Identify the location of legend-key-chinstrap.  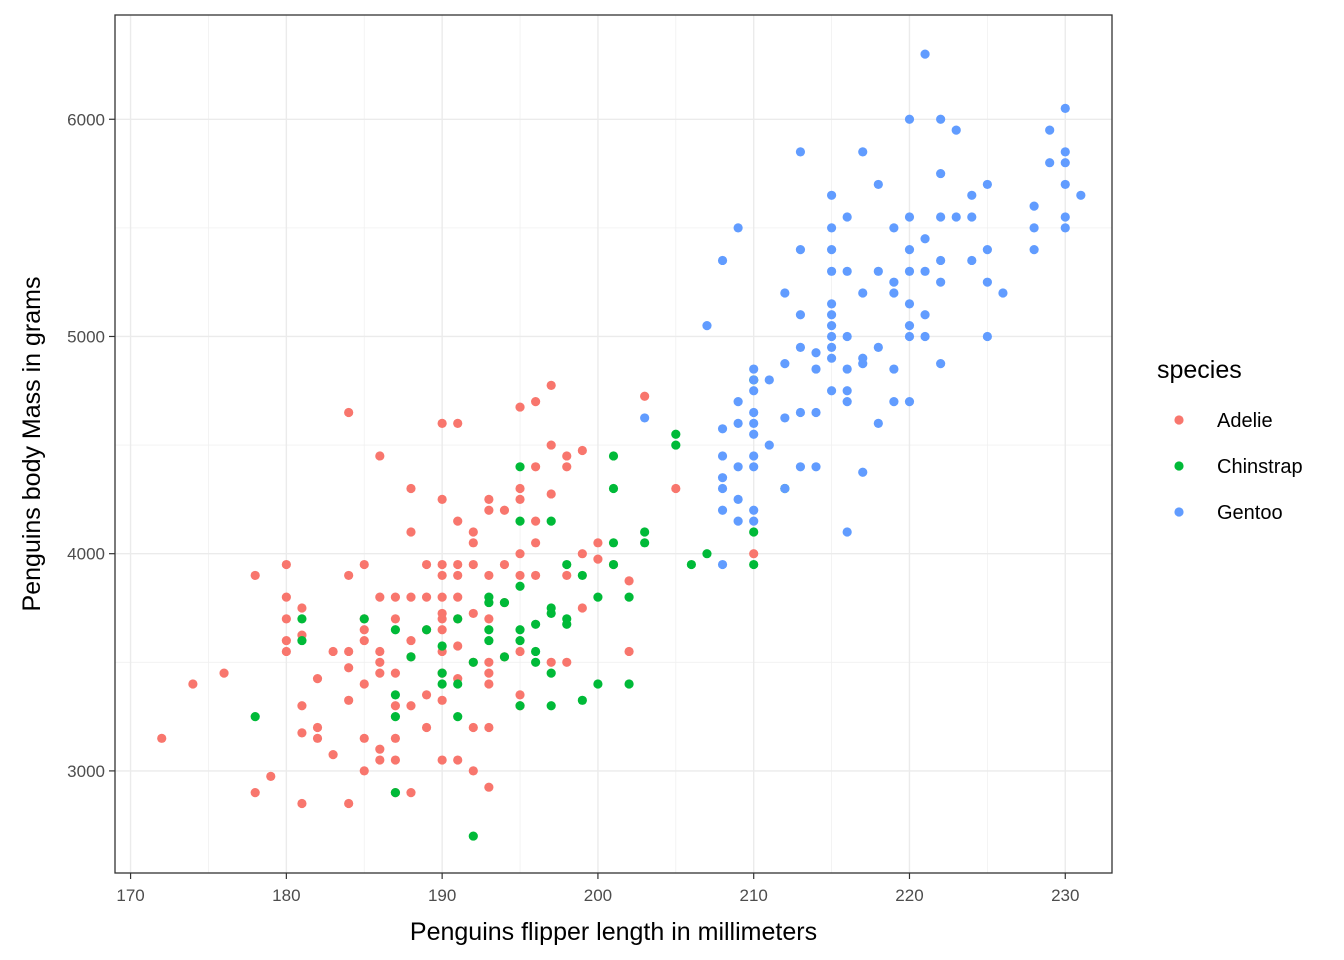
(1179, 466).